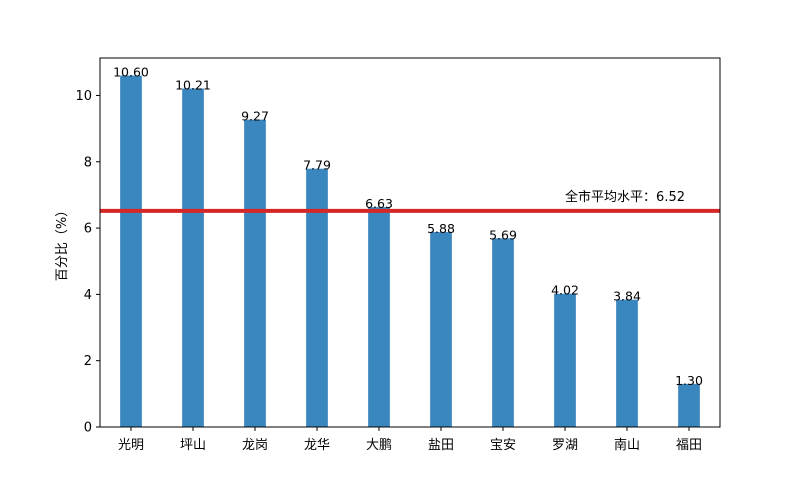 Image resolution: width=800 pixels, height=480 pixels. What do you see at coordinates (627, 296) in the screenshot?
I see `value-label: 3.84` at bounding box center [627, 296].